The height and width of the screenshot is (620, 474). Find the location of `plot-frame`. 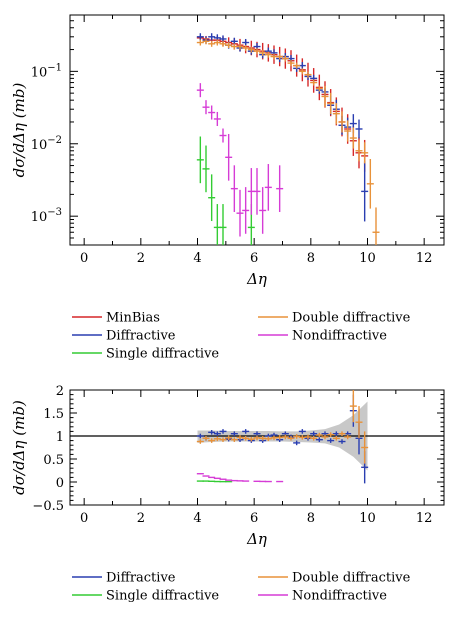

plot-frame is located at coordinates (257, 447).